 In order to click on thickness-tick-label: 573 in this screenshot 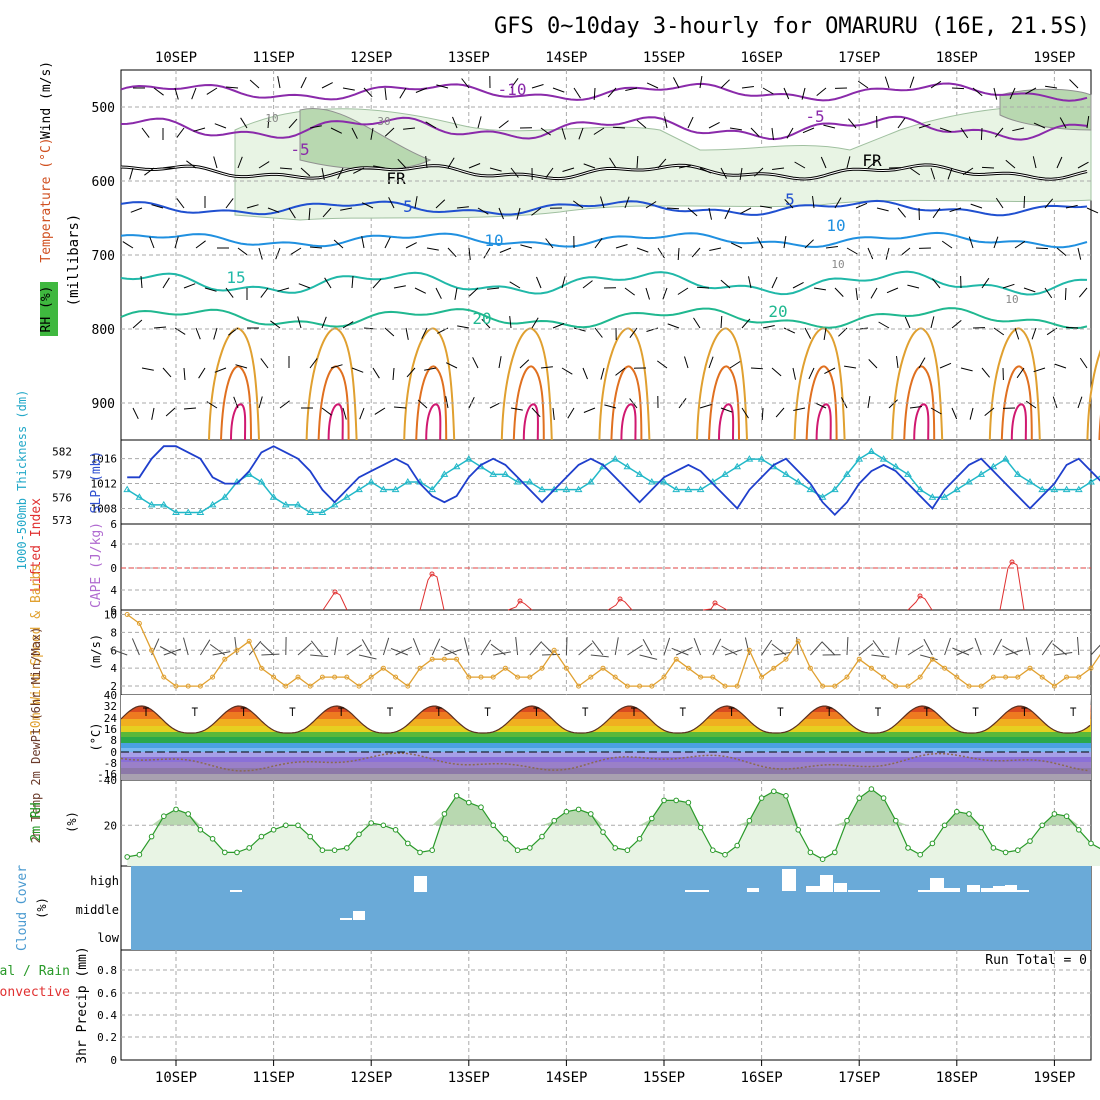, I will do `click(62, 520)`.